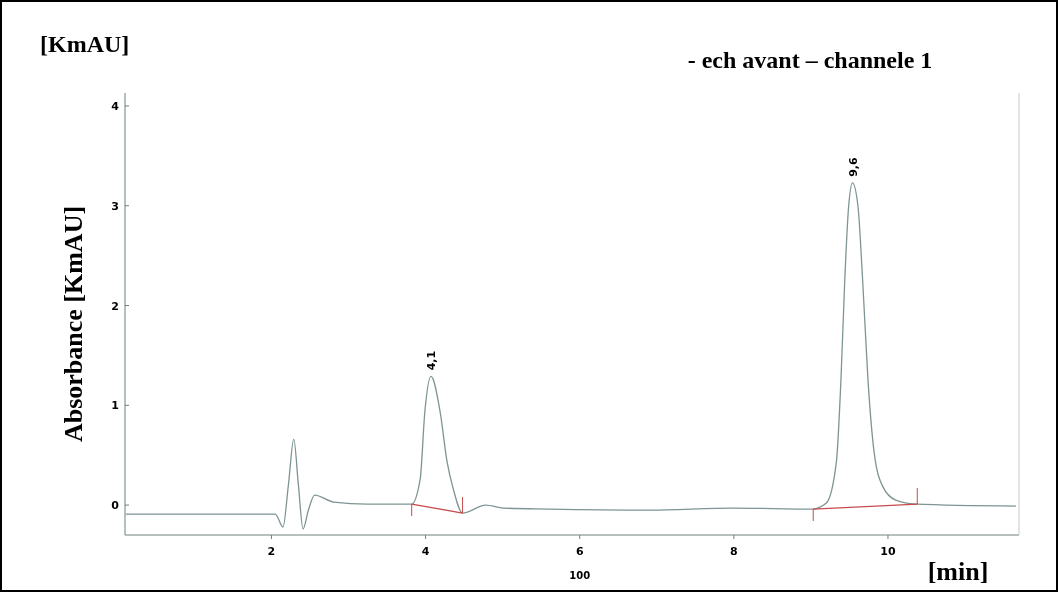 The height and width of the screenshot is (592, 1058). What do you see at coordinates (115, 306) in the screenshot?
I see `y-tick-label: 2` at bounding box center [115, 306].